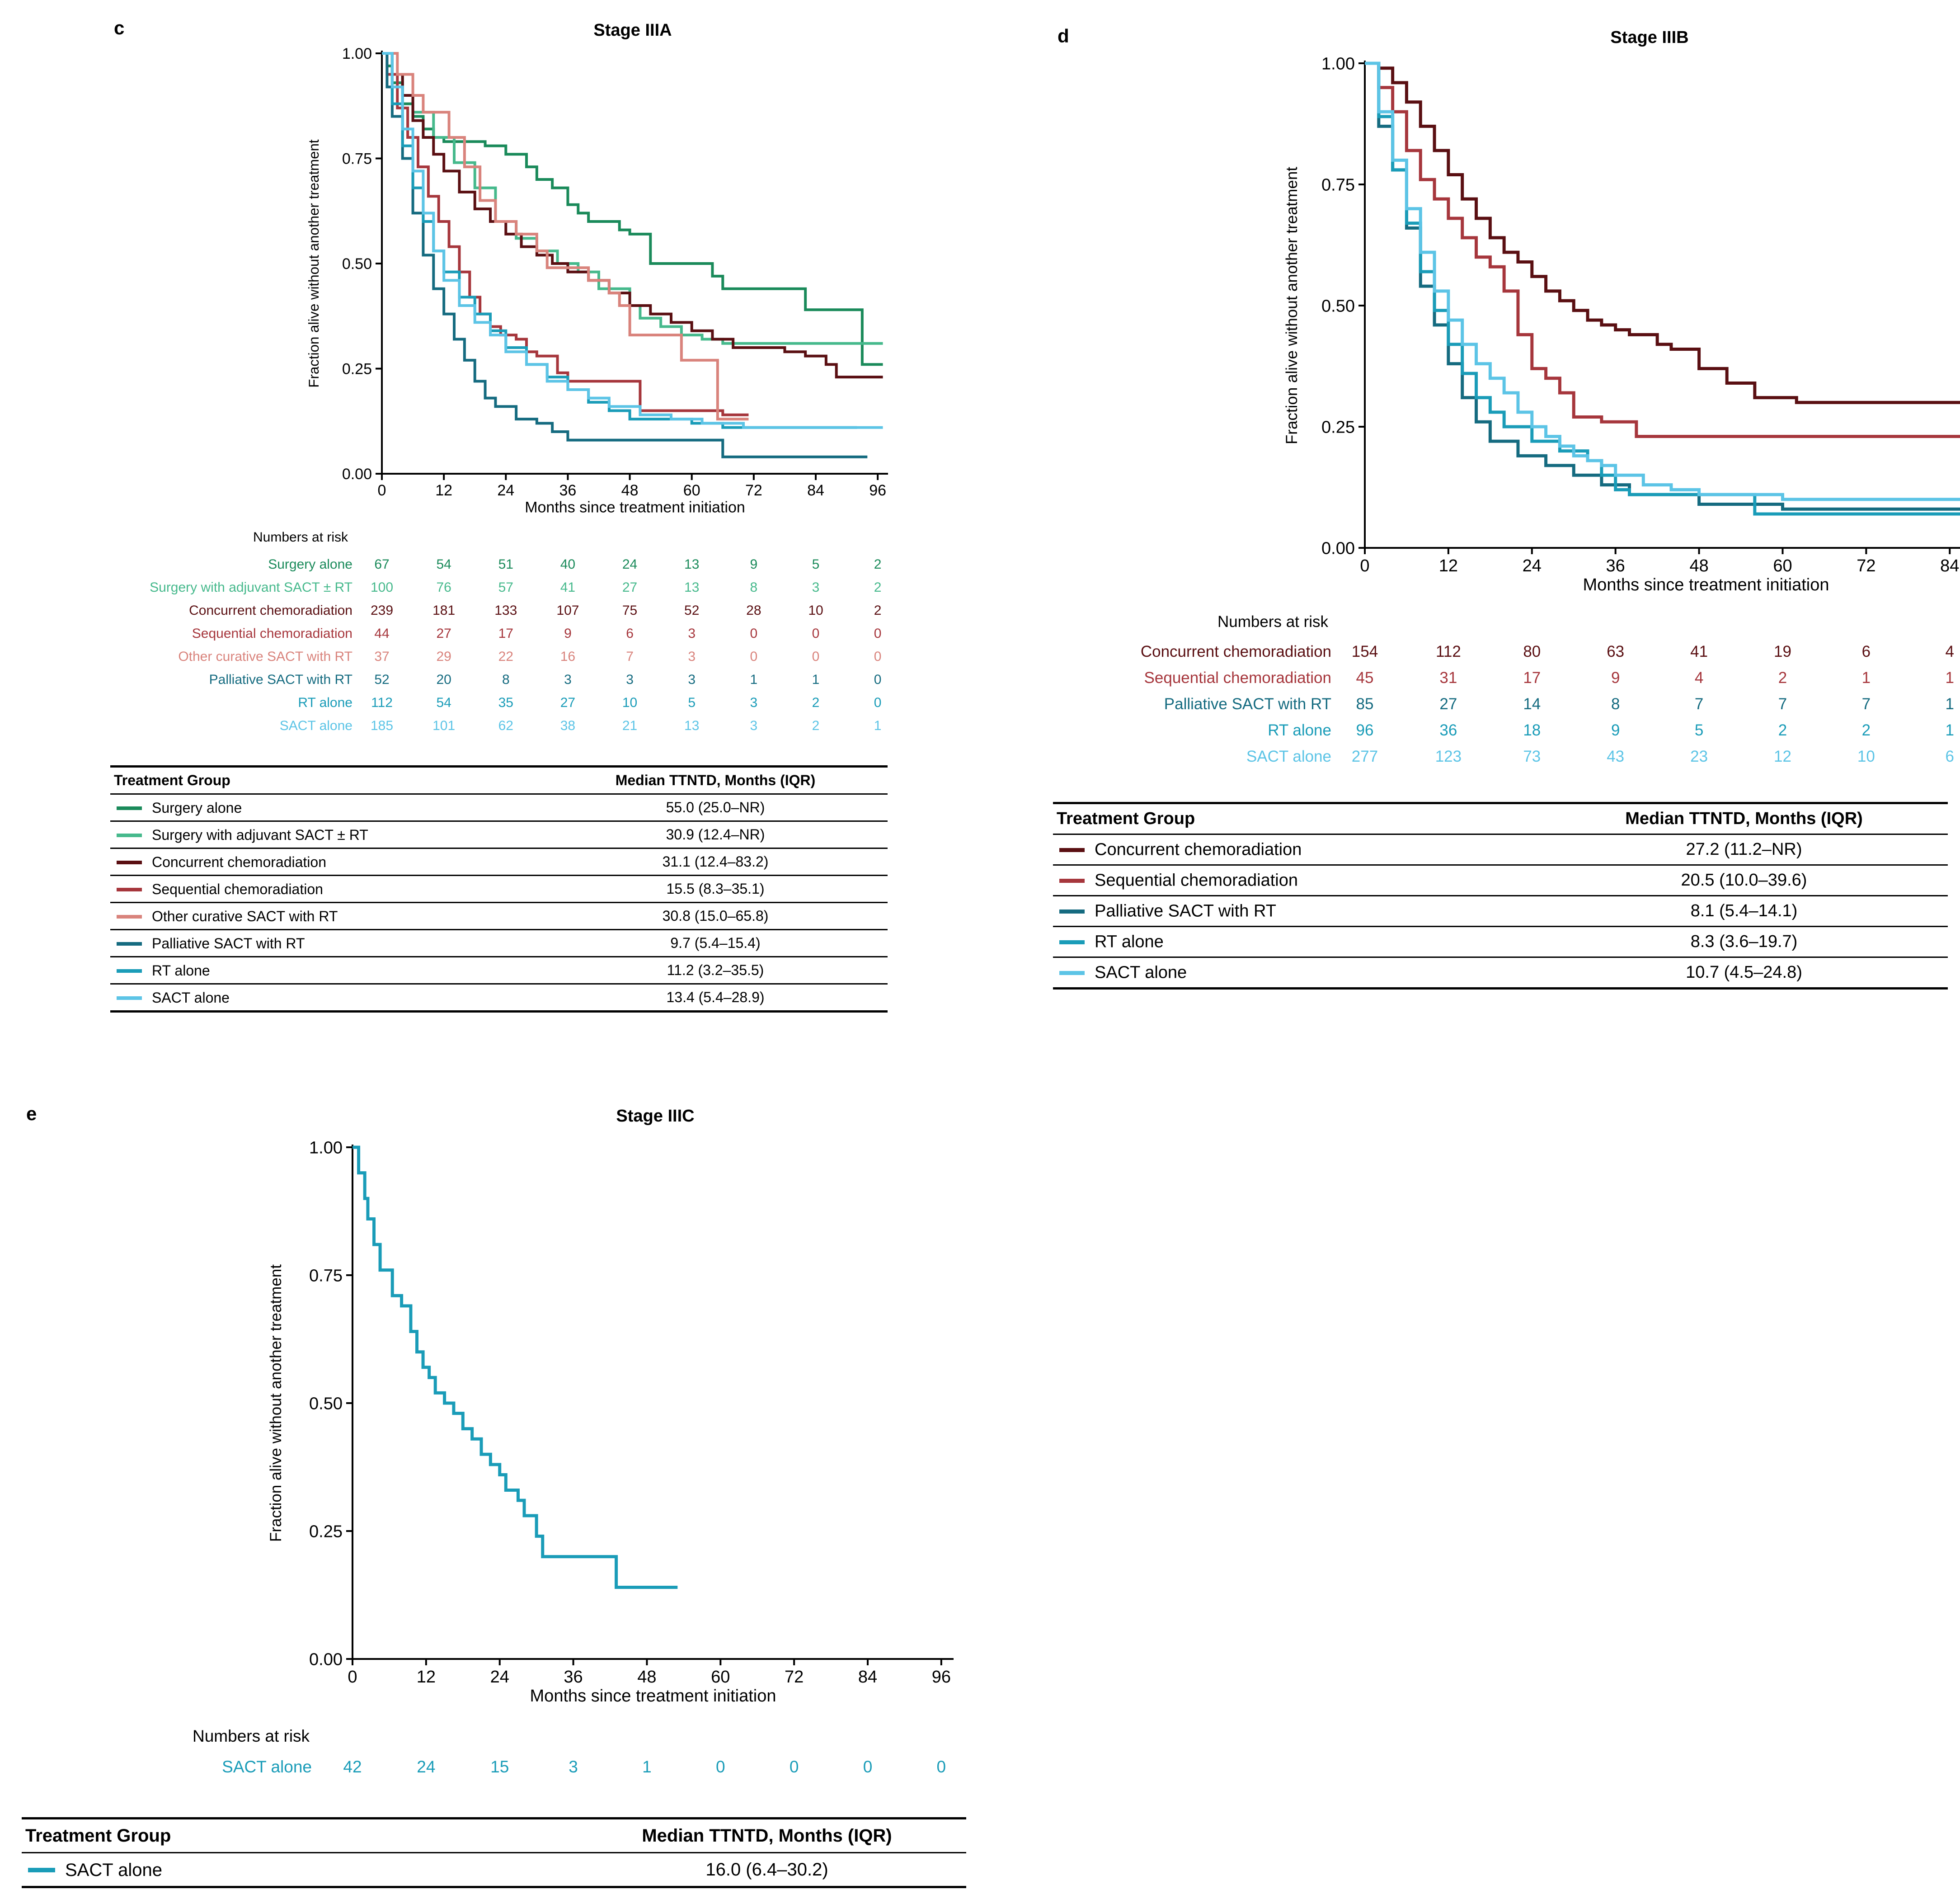 This screenshot has height=1899, width=1960. I want to click on panel-letter-c: c, so click(119, 27).